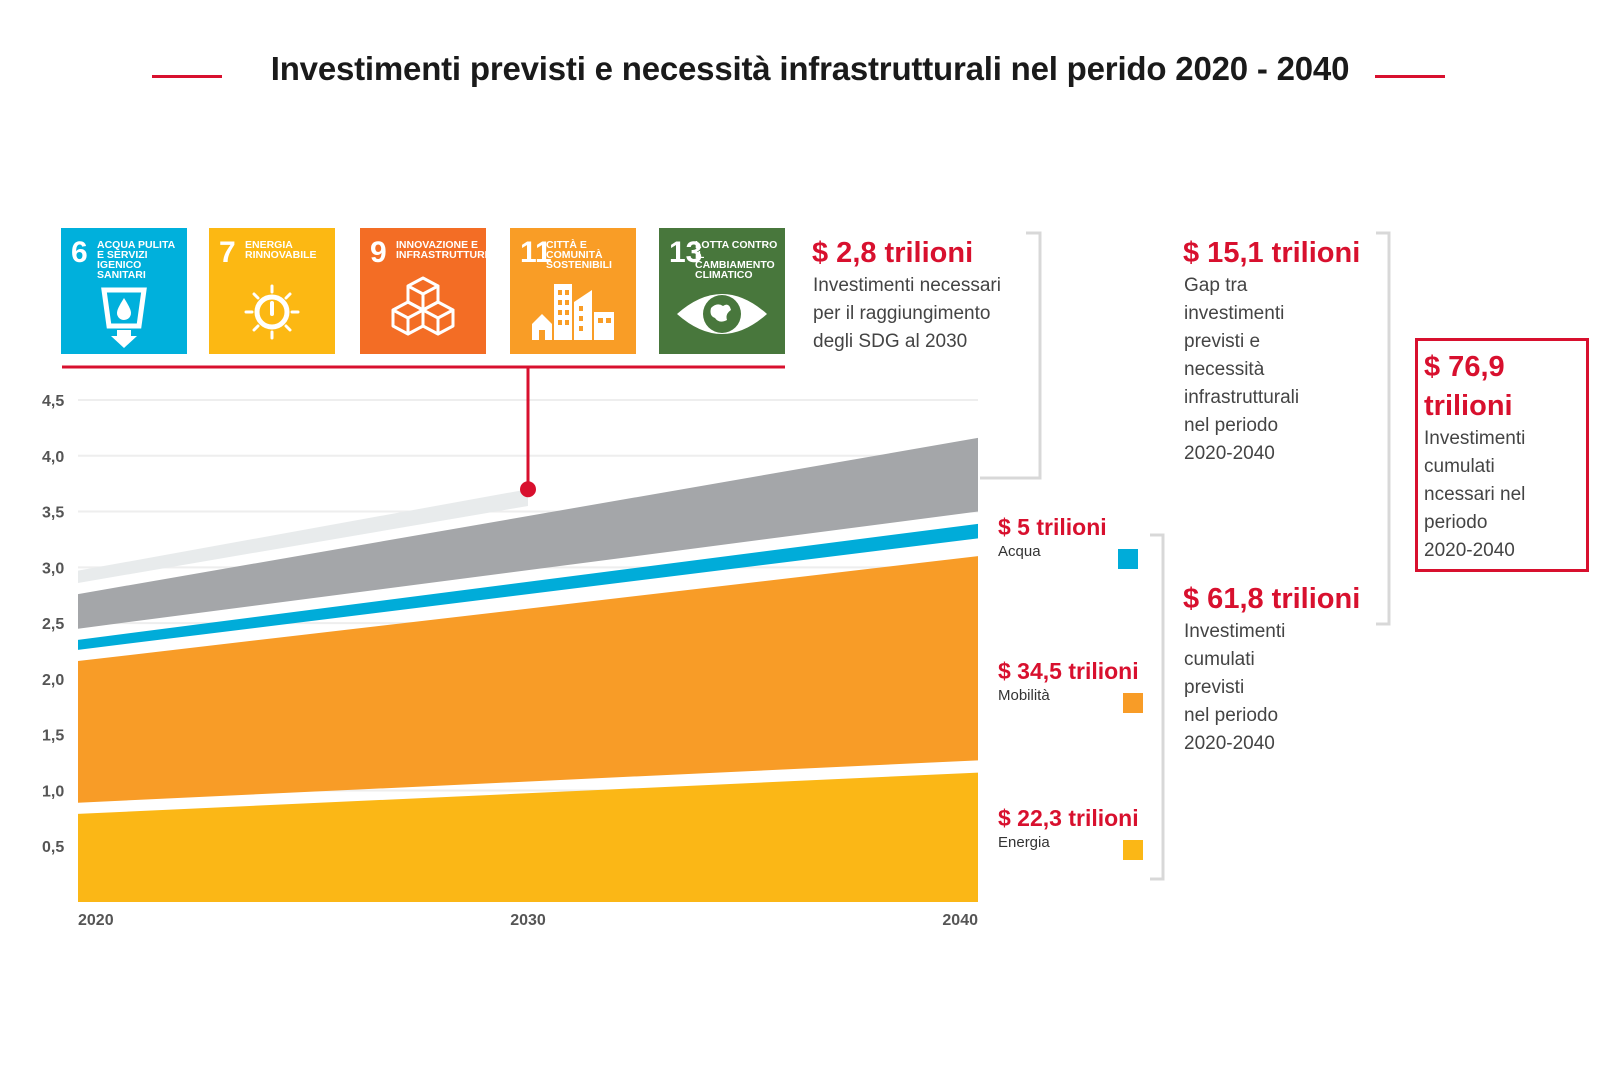 The width and height of the screenshot is (1620, 1080). I want to click on y-tick-label: 3,5, so click(53, 513).